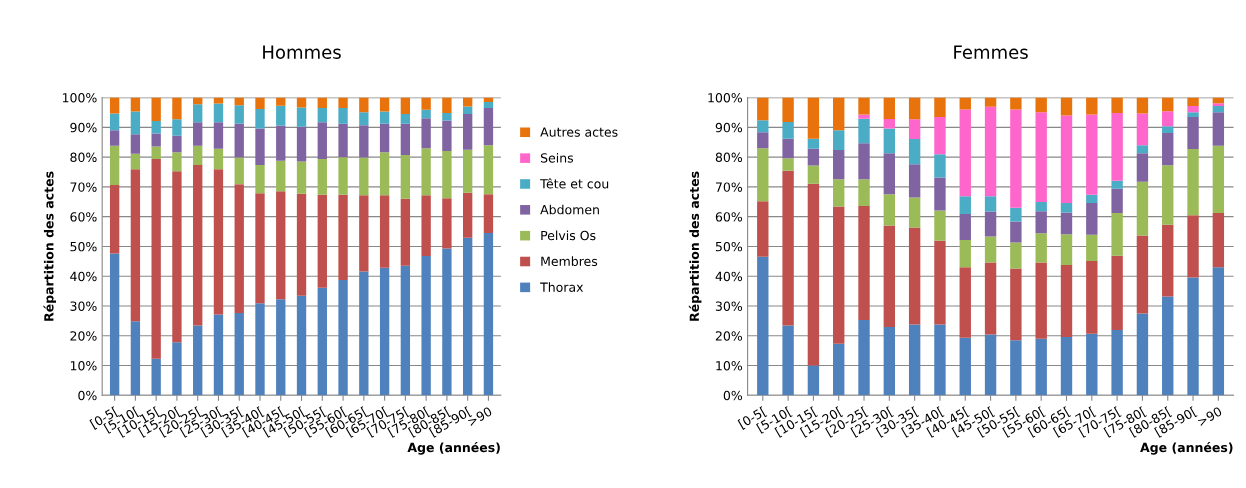  Describe the element at coordinates (733, 395) in the screenshot. I see `y-tick-label: 0%` at that location.